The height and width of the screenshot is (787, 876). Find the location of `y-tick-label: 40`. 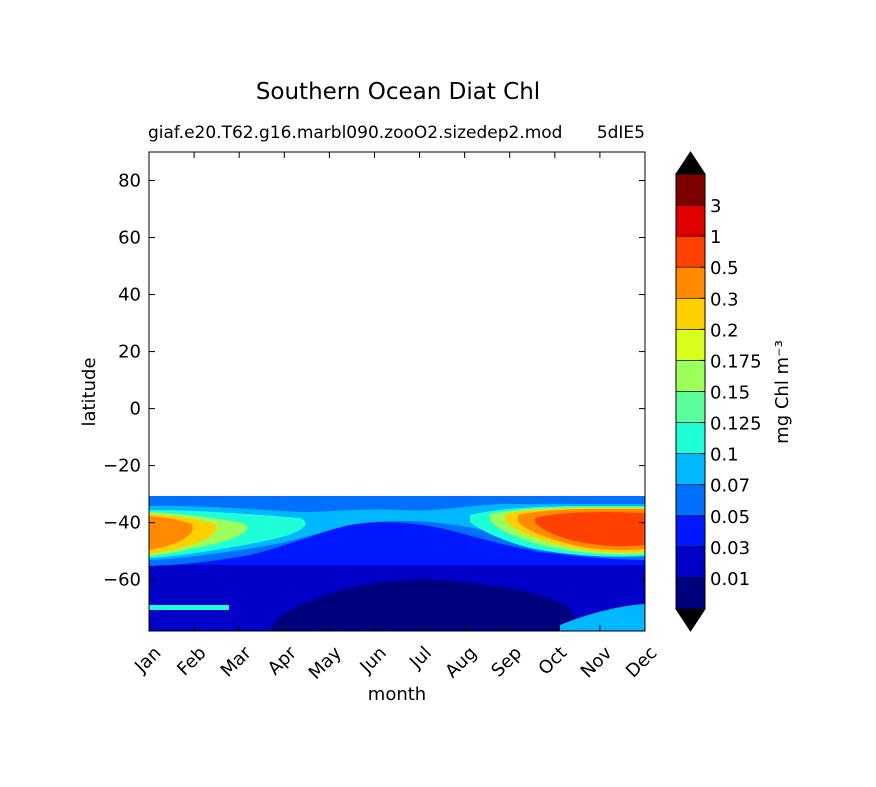

y-tick-label: 40 is located at coordinates (129, 295).